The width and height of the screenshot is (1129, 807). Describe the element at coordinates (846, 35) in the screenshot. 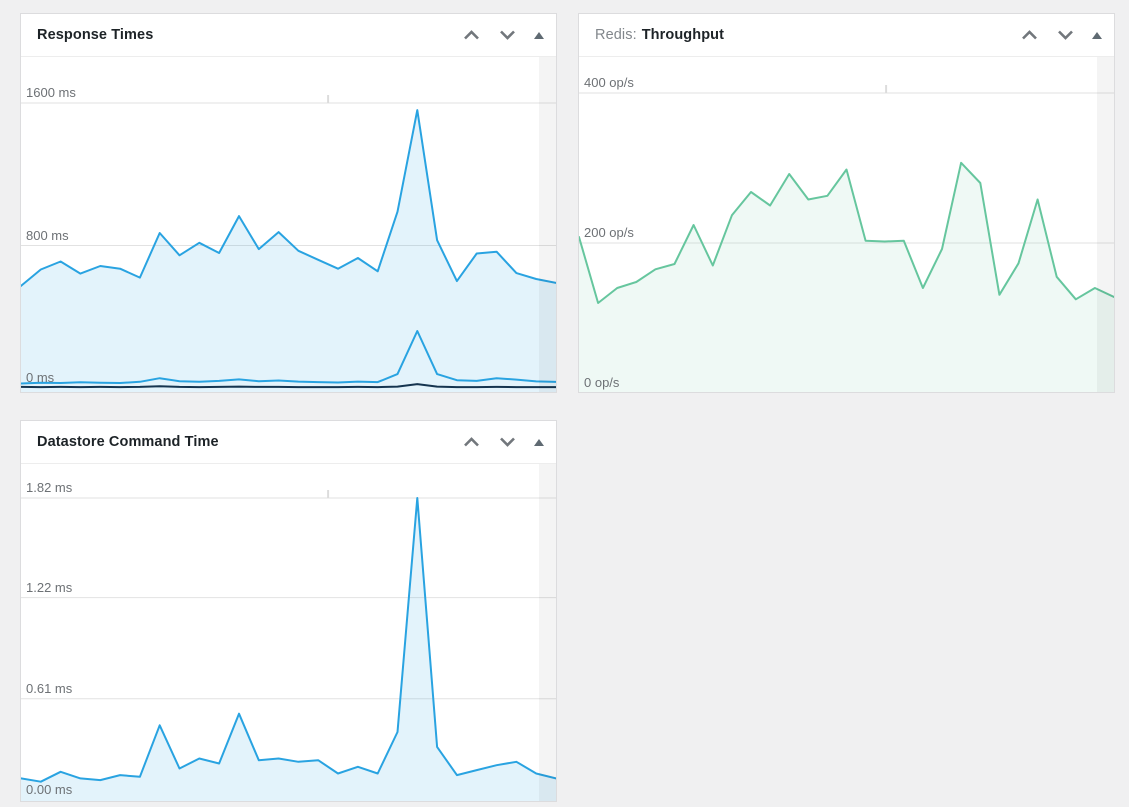

I see `widget-header: Redis: Throughput` at that location.